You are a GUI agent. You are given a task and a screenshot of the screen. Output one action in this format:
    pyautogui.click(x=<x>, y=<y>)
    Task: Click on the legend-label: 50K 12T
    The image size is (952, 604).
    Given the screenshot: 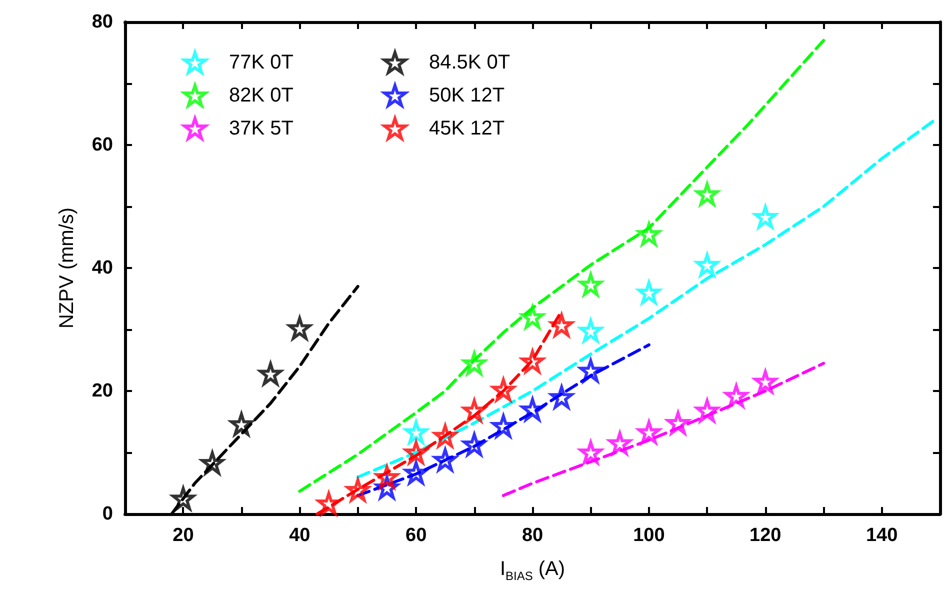 What is the action you would take?
    pyautogui.click(x=466, y=95)
    